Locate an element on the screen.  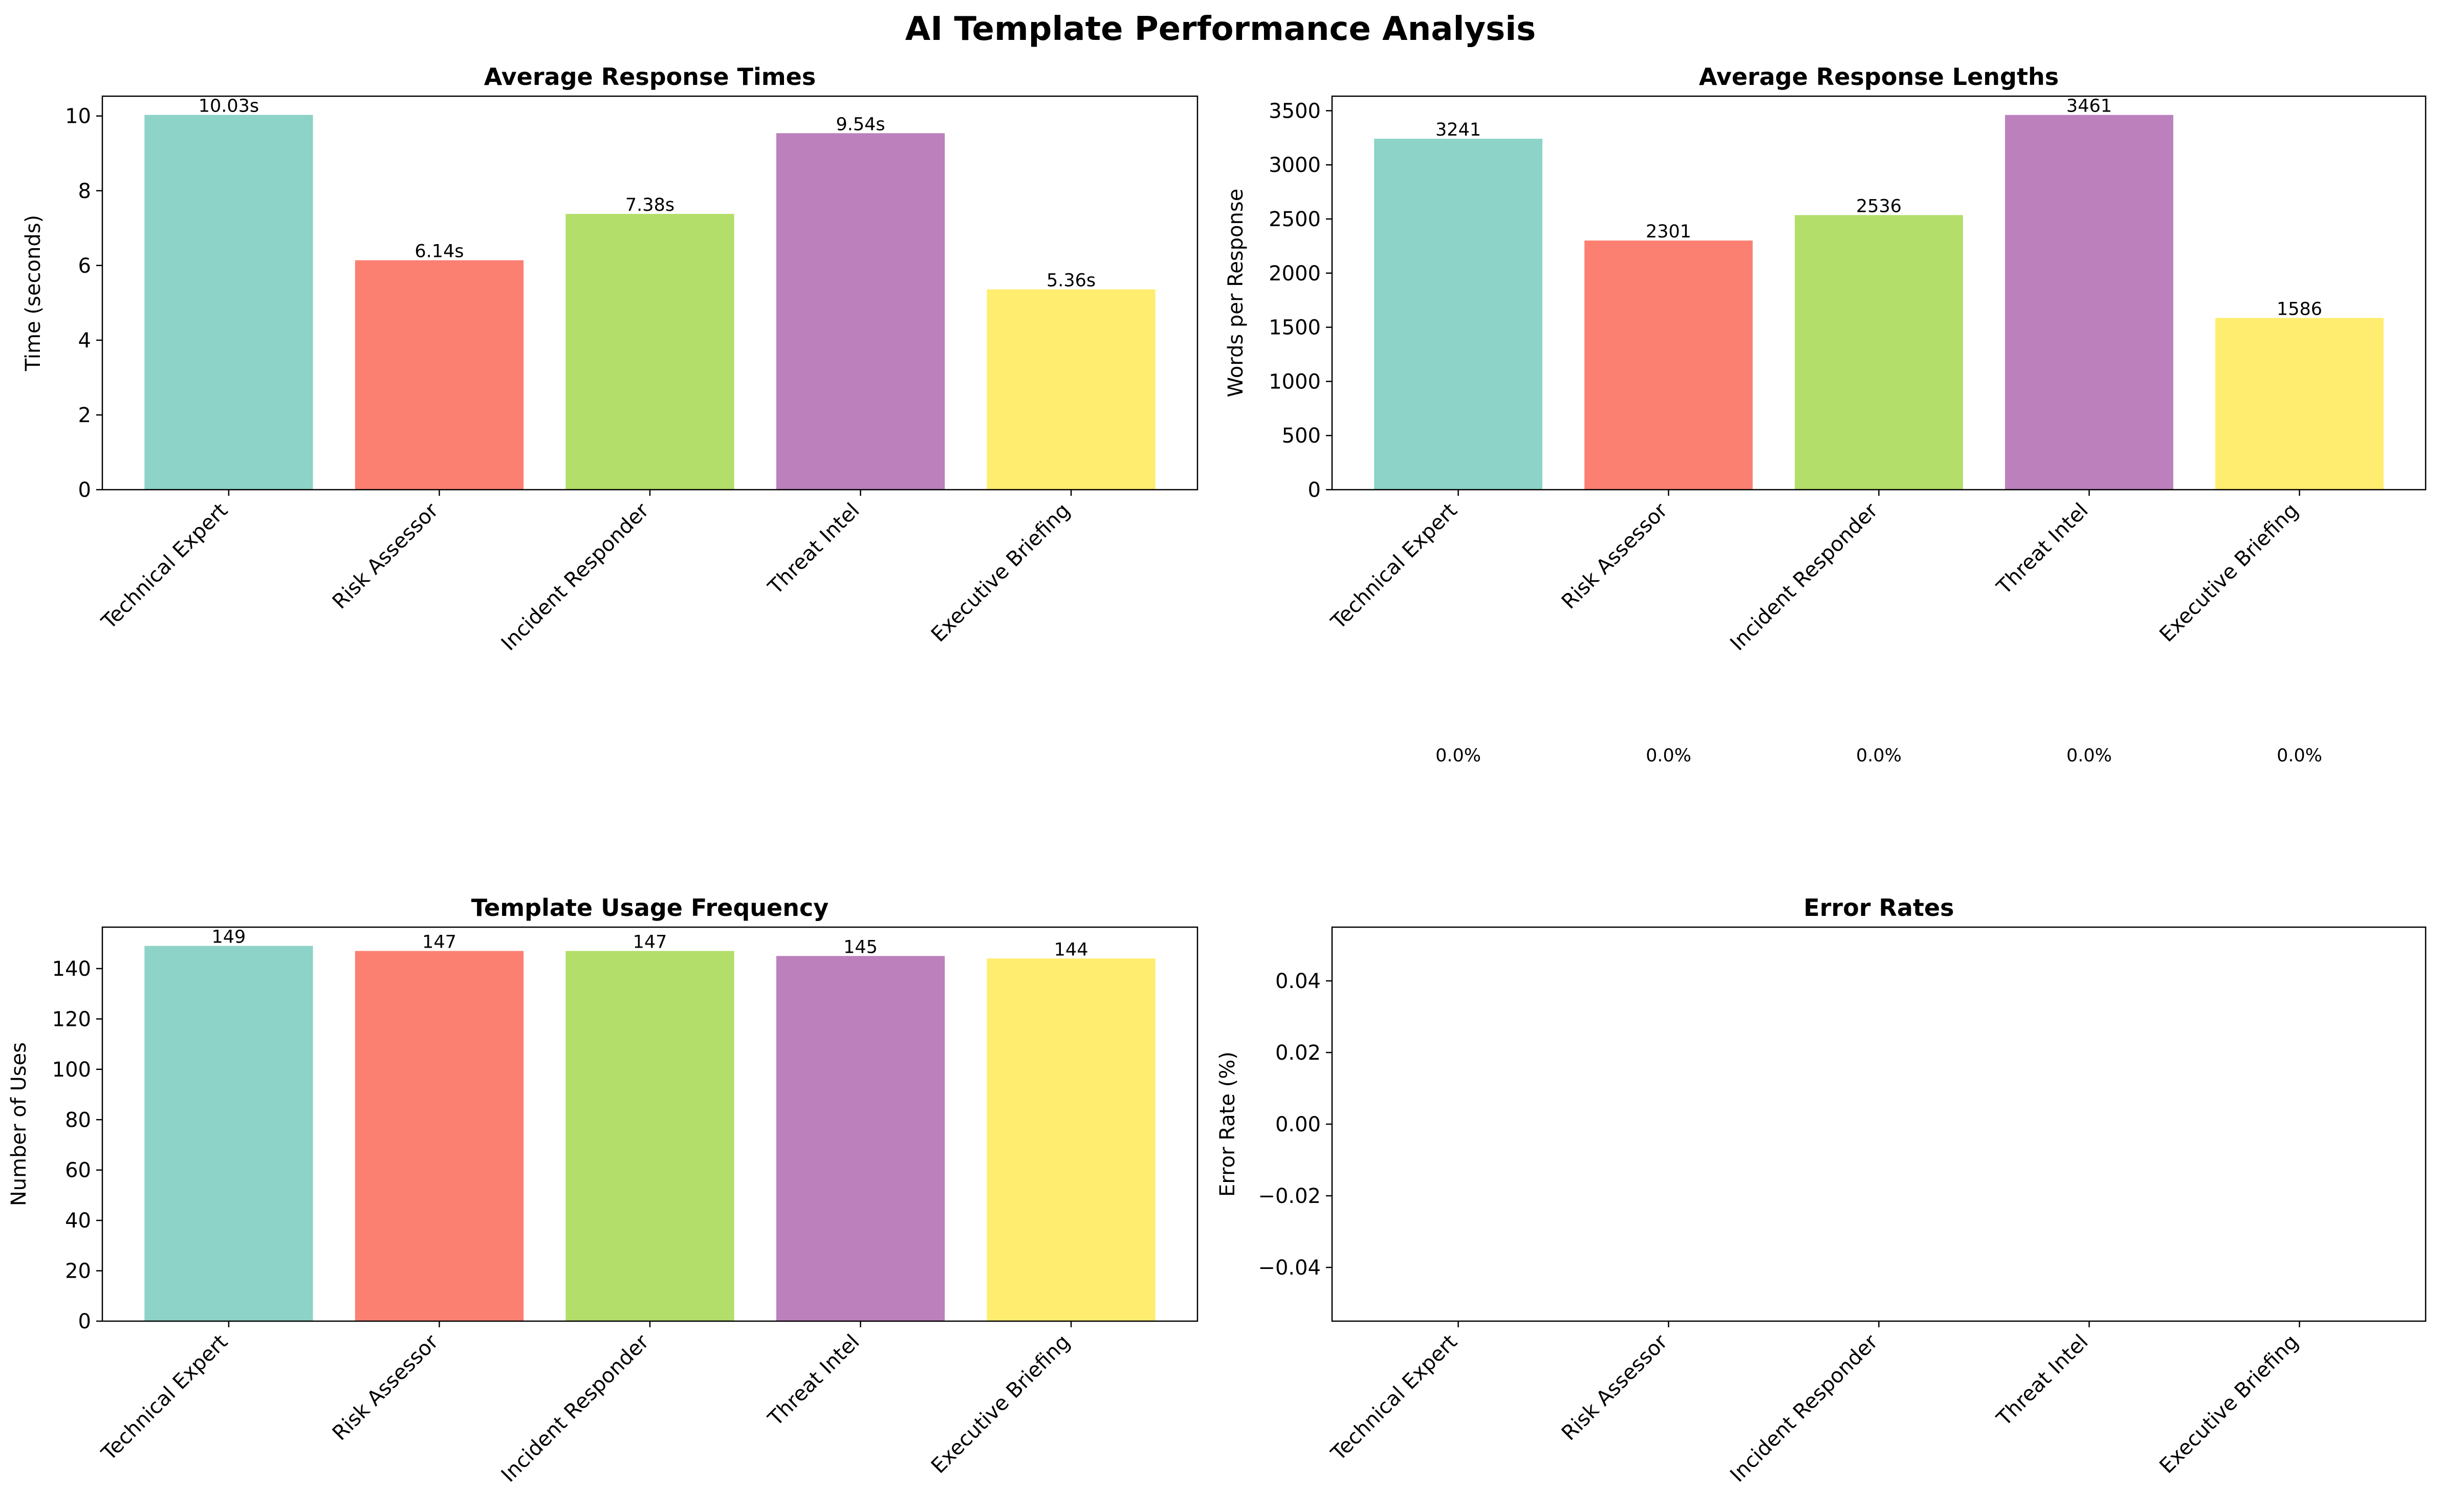
y-tick-label: −0.04 is located at coordinates (1289, 1268).